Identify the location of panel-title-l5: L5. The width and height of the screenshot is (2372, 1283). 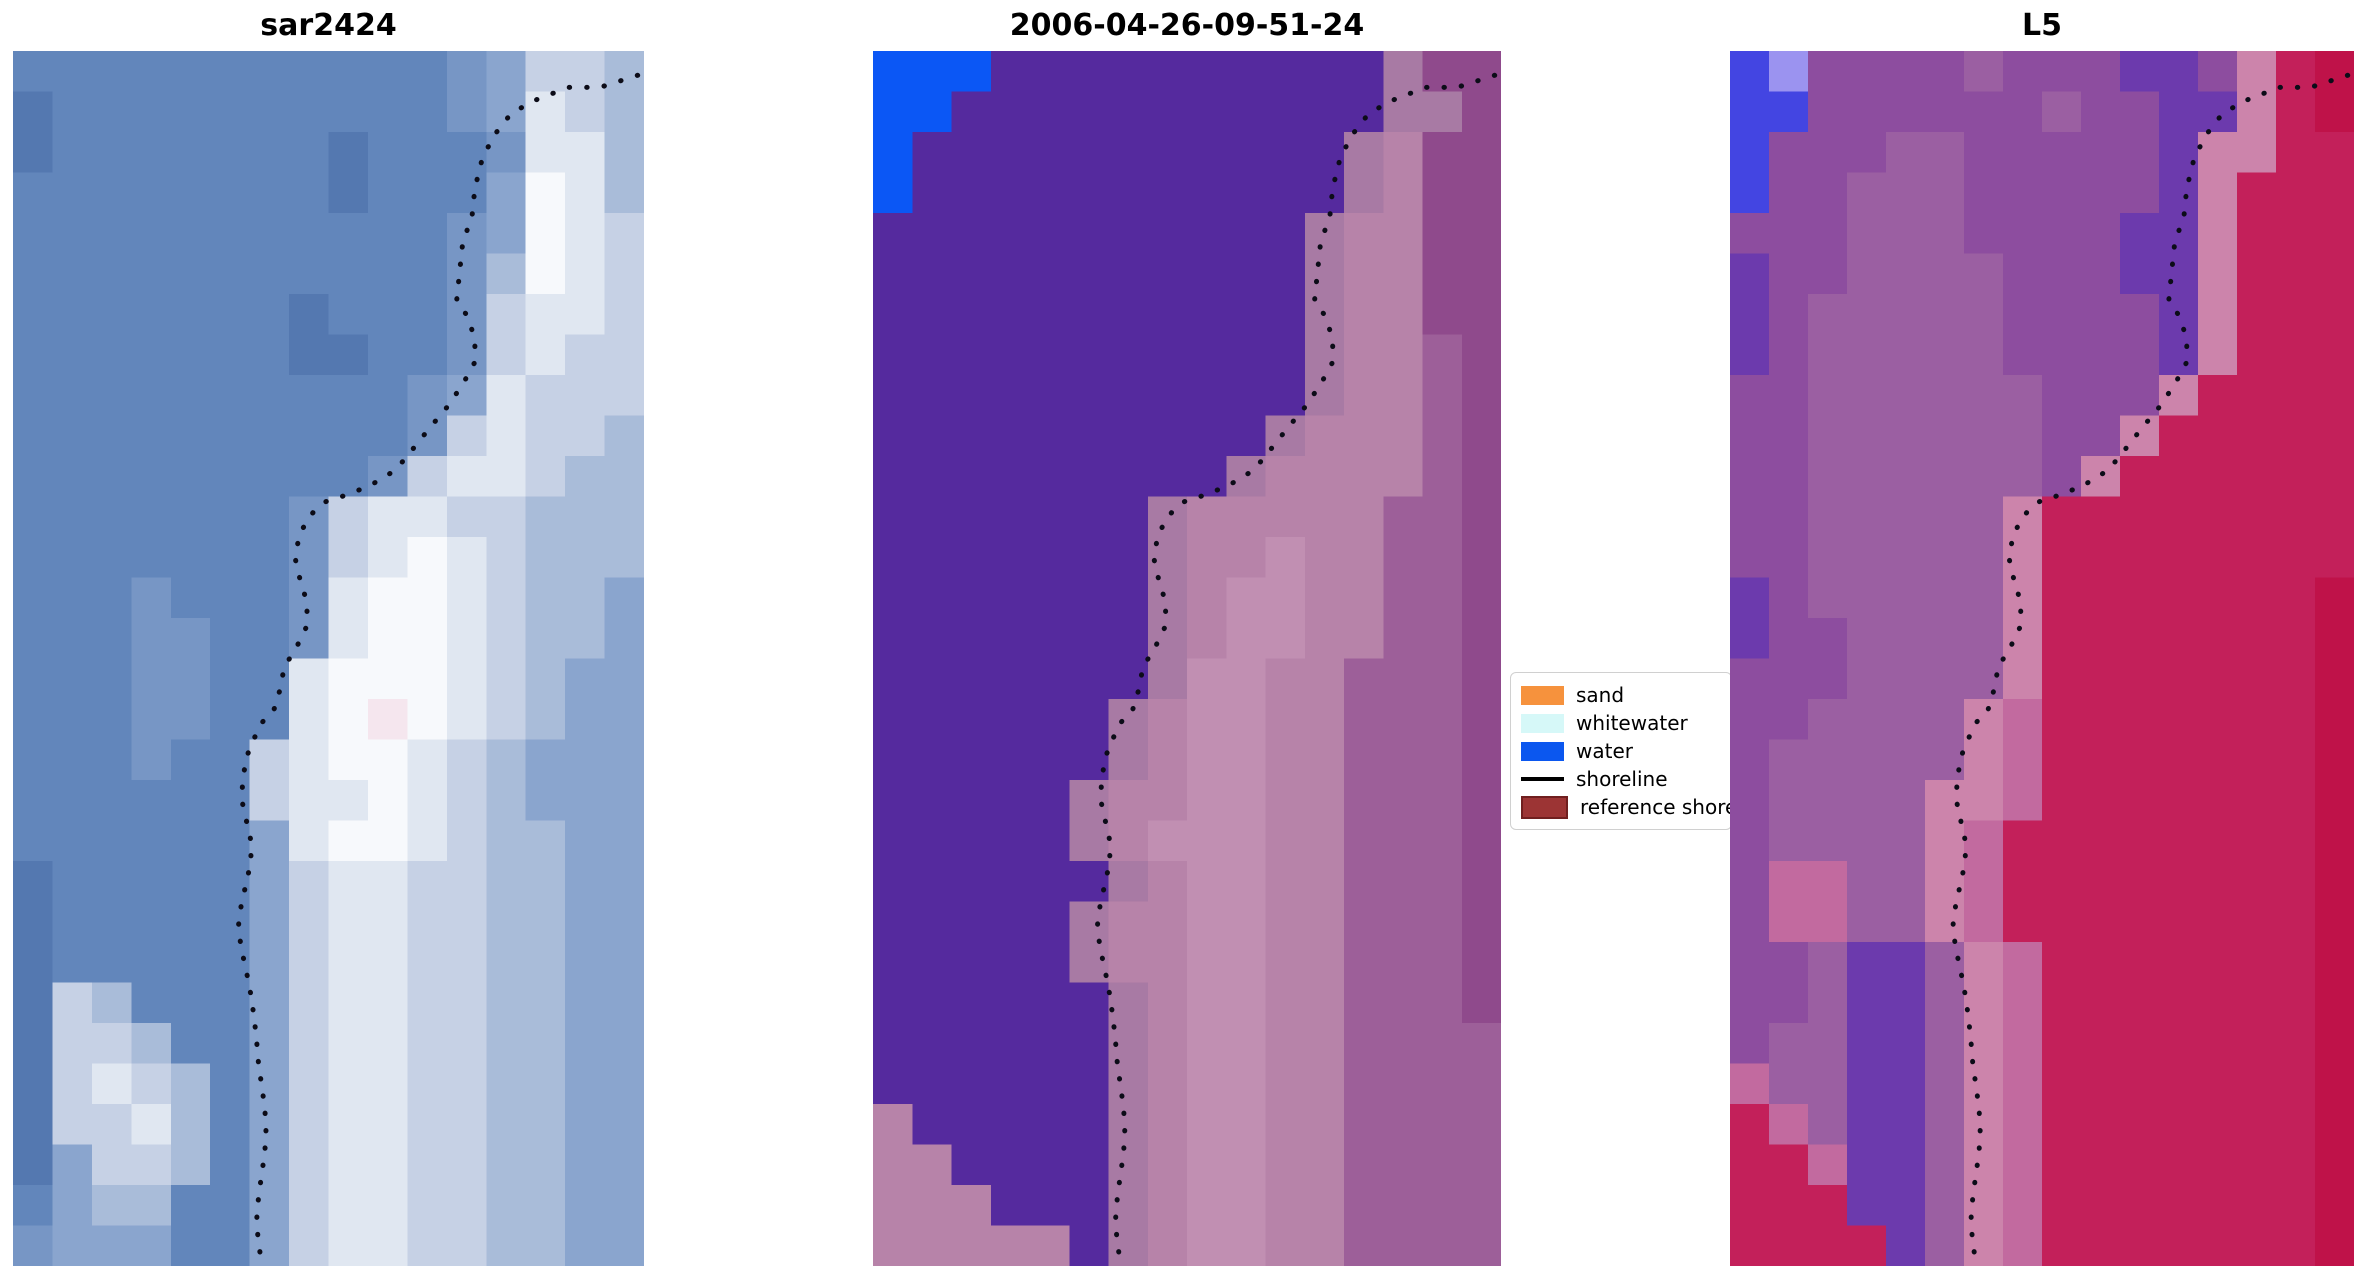
(2042, 25).